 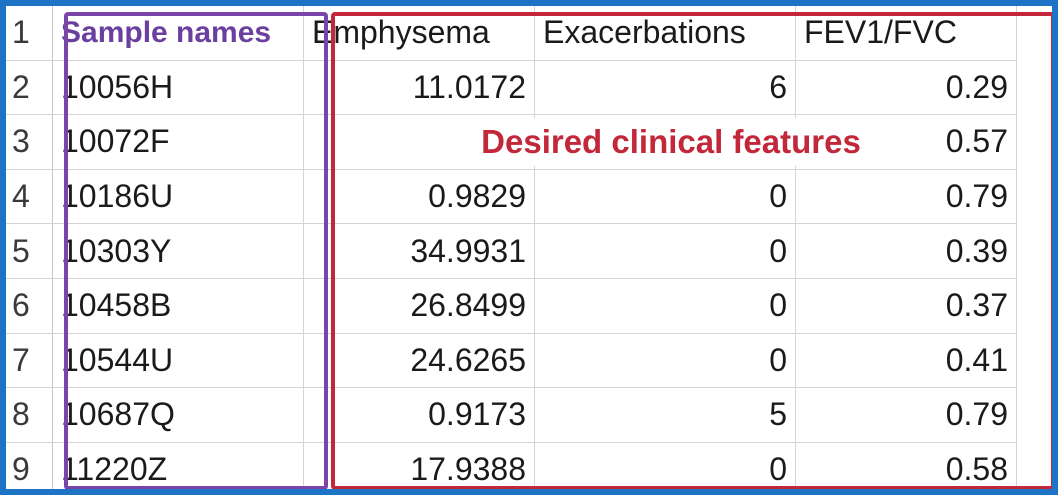 I want to click on table-row: 5 10303Y 34.9931 0 0.39, so click(x=511, y=251).